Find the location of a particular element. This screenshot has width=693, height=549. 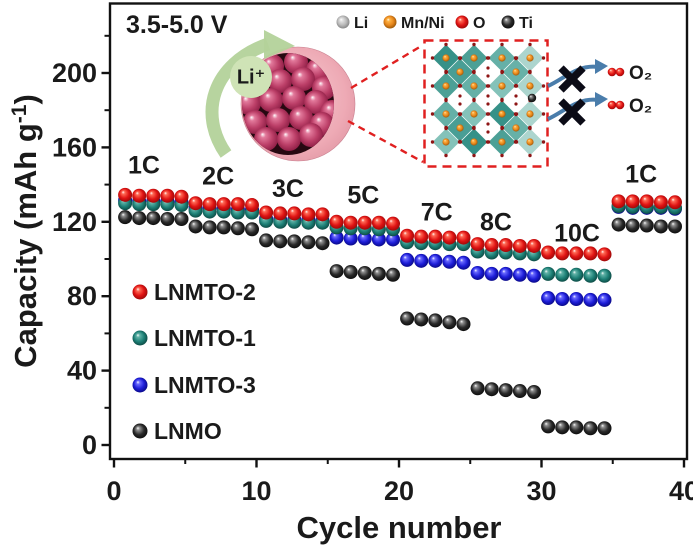

o2-label: O₂ is located at coordinates (640, 73).